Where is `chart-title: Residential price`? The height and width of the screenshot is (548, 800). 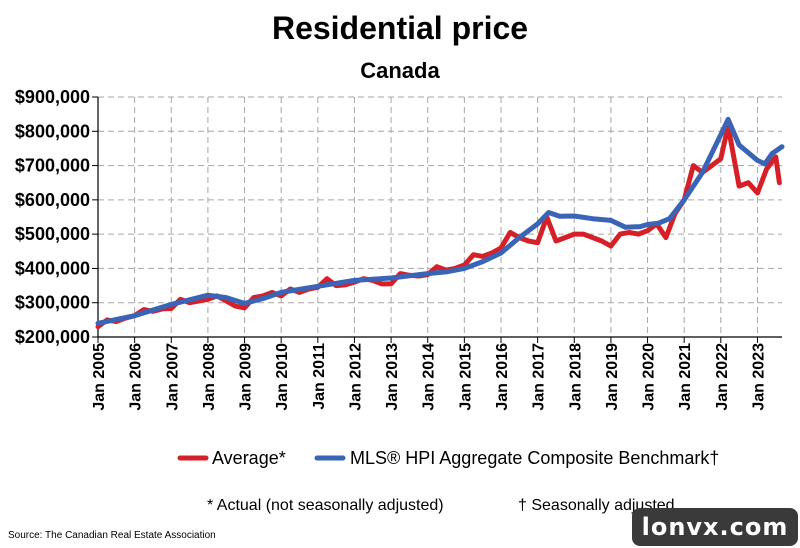
chart-title: Residential price is located at coordinates (400, 28).